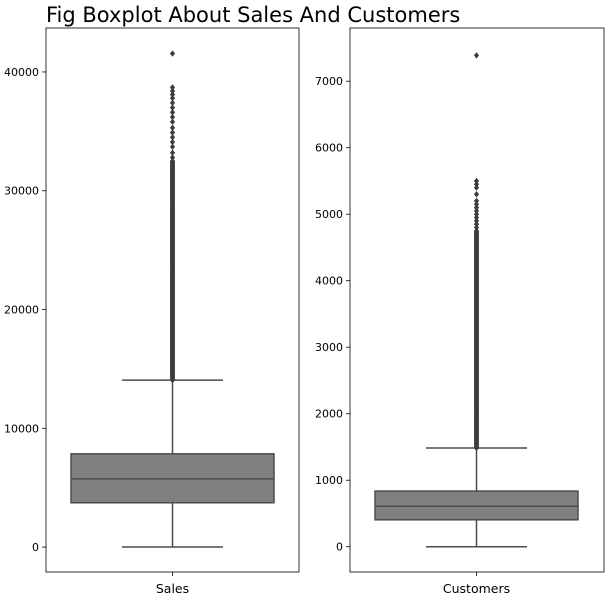 This screenshot has height=603, width=614. Describe the element at coordinates (476, 505) in the screenshot. I see `customers-box` at that location.